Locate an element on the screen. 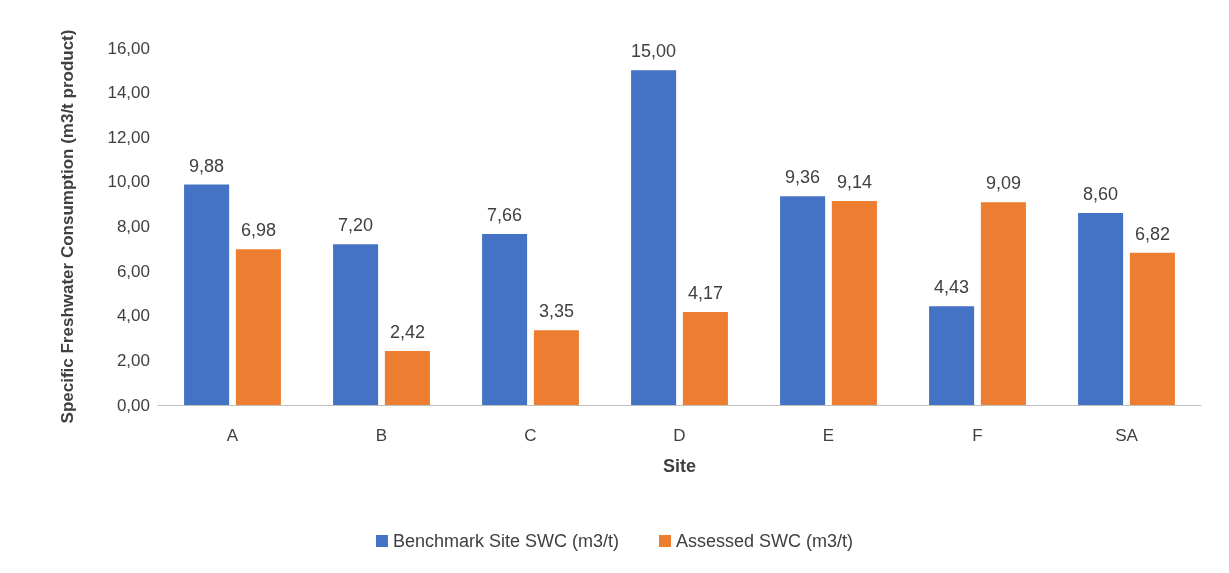 This screenshot has height=573, width=1229. y-tick-label: 0,00 is located at coordinates (133, 405).